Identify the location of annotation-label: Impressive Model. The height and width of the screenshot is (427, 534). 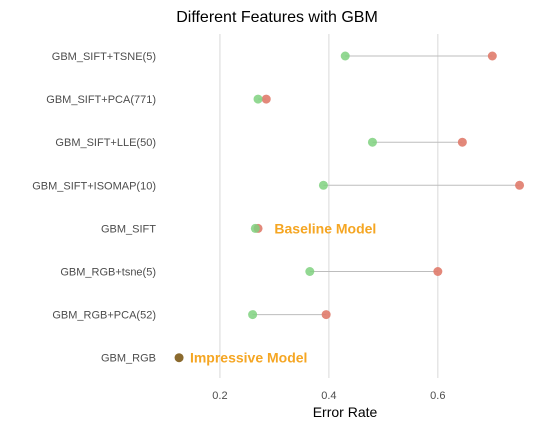
(249, 358).